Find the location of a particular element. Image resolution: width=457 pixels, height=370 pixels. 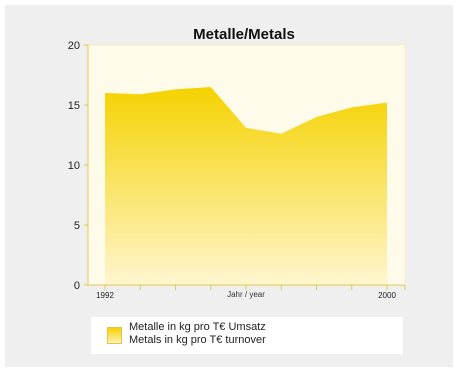

legend-swatch is located at coordinates (114, 335).